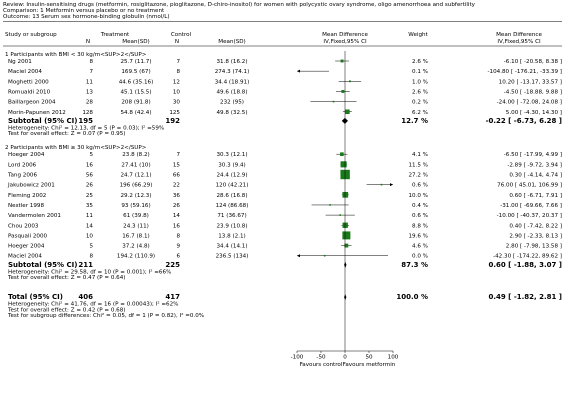 This screenshot has height=404, width=566. Describe the element at coordinates (535, 236) in the screenshot. I see `study-ci: 2.90 [ -2.33, 8.13 ]` at that location.